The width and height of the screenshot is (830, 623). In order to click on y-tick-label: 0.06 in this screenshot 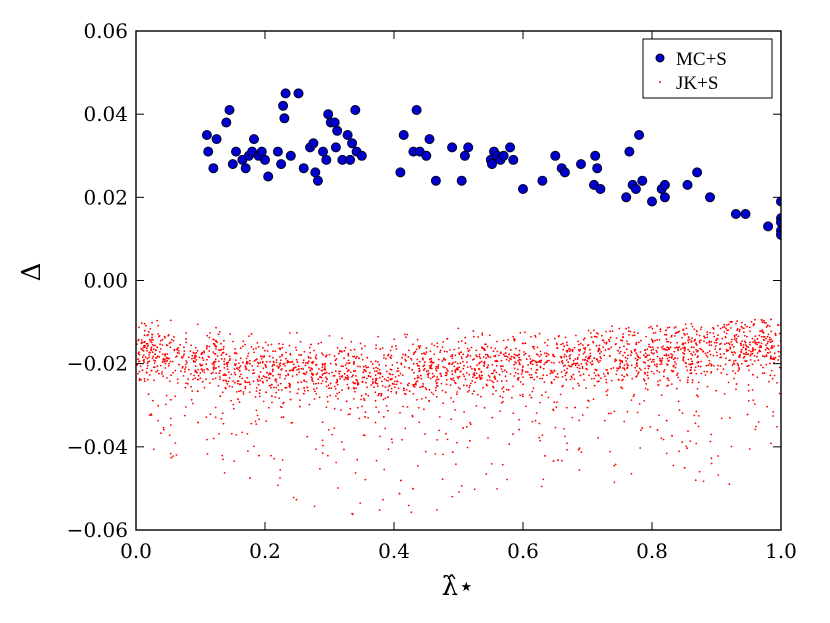, I will do `click(105, 31)`.